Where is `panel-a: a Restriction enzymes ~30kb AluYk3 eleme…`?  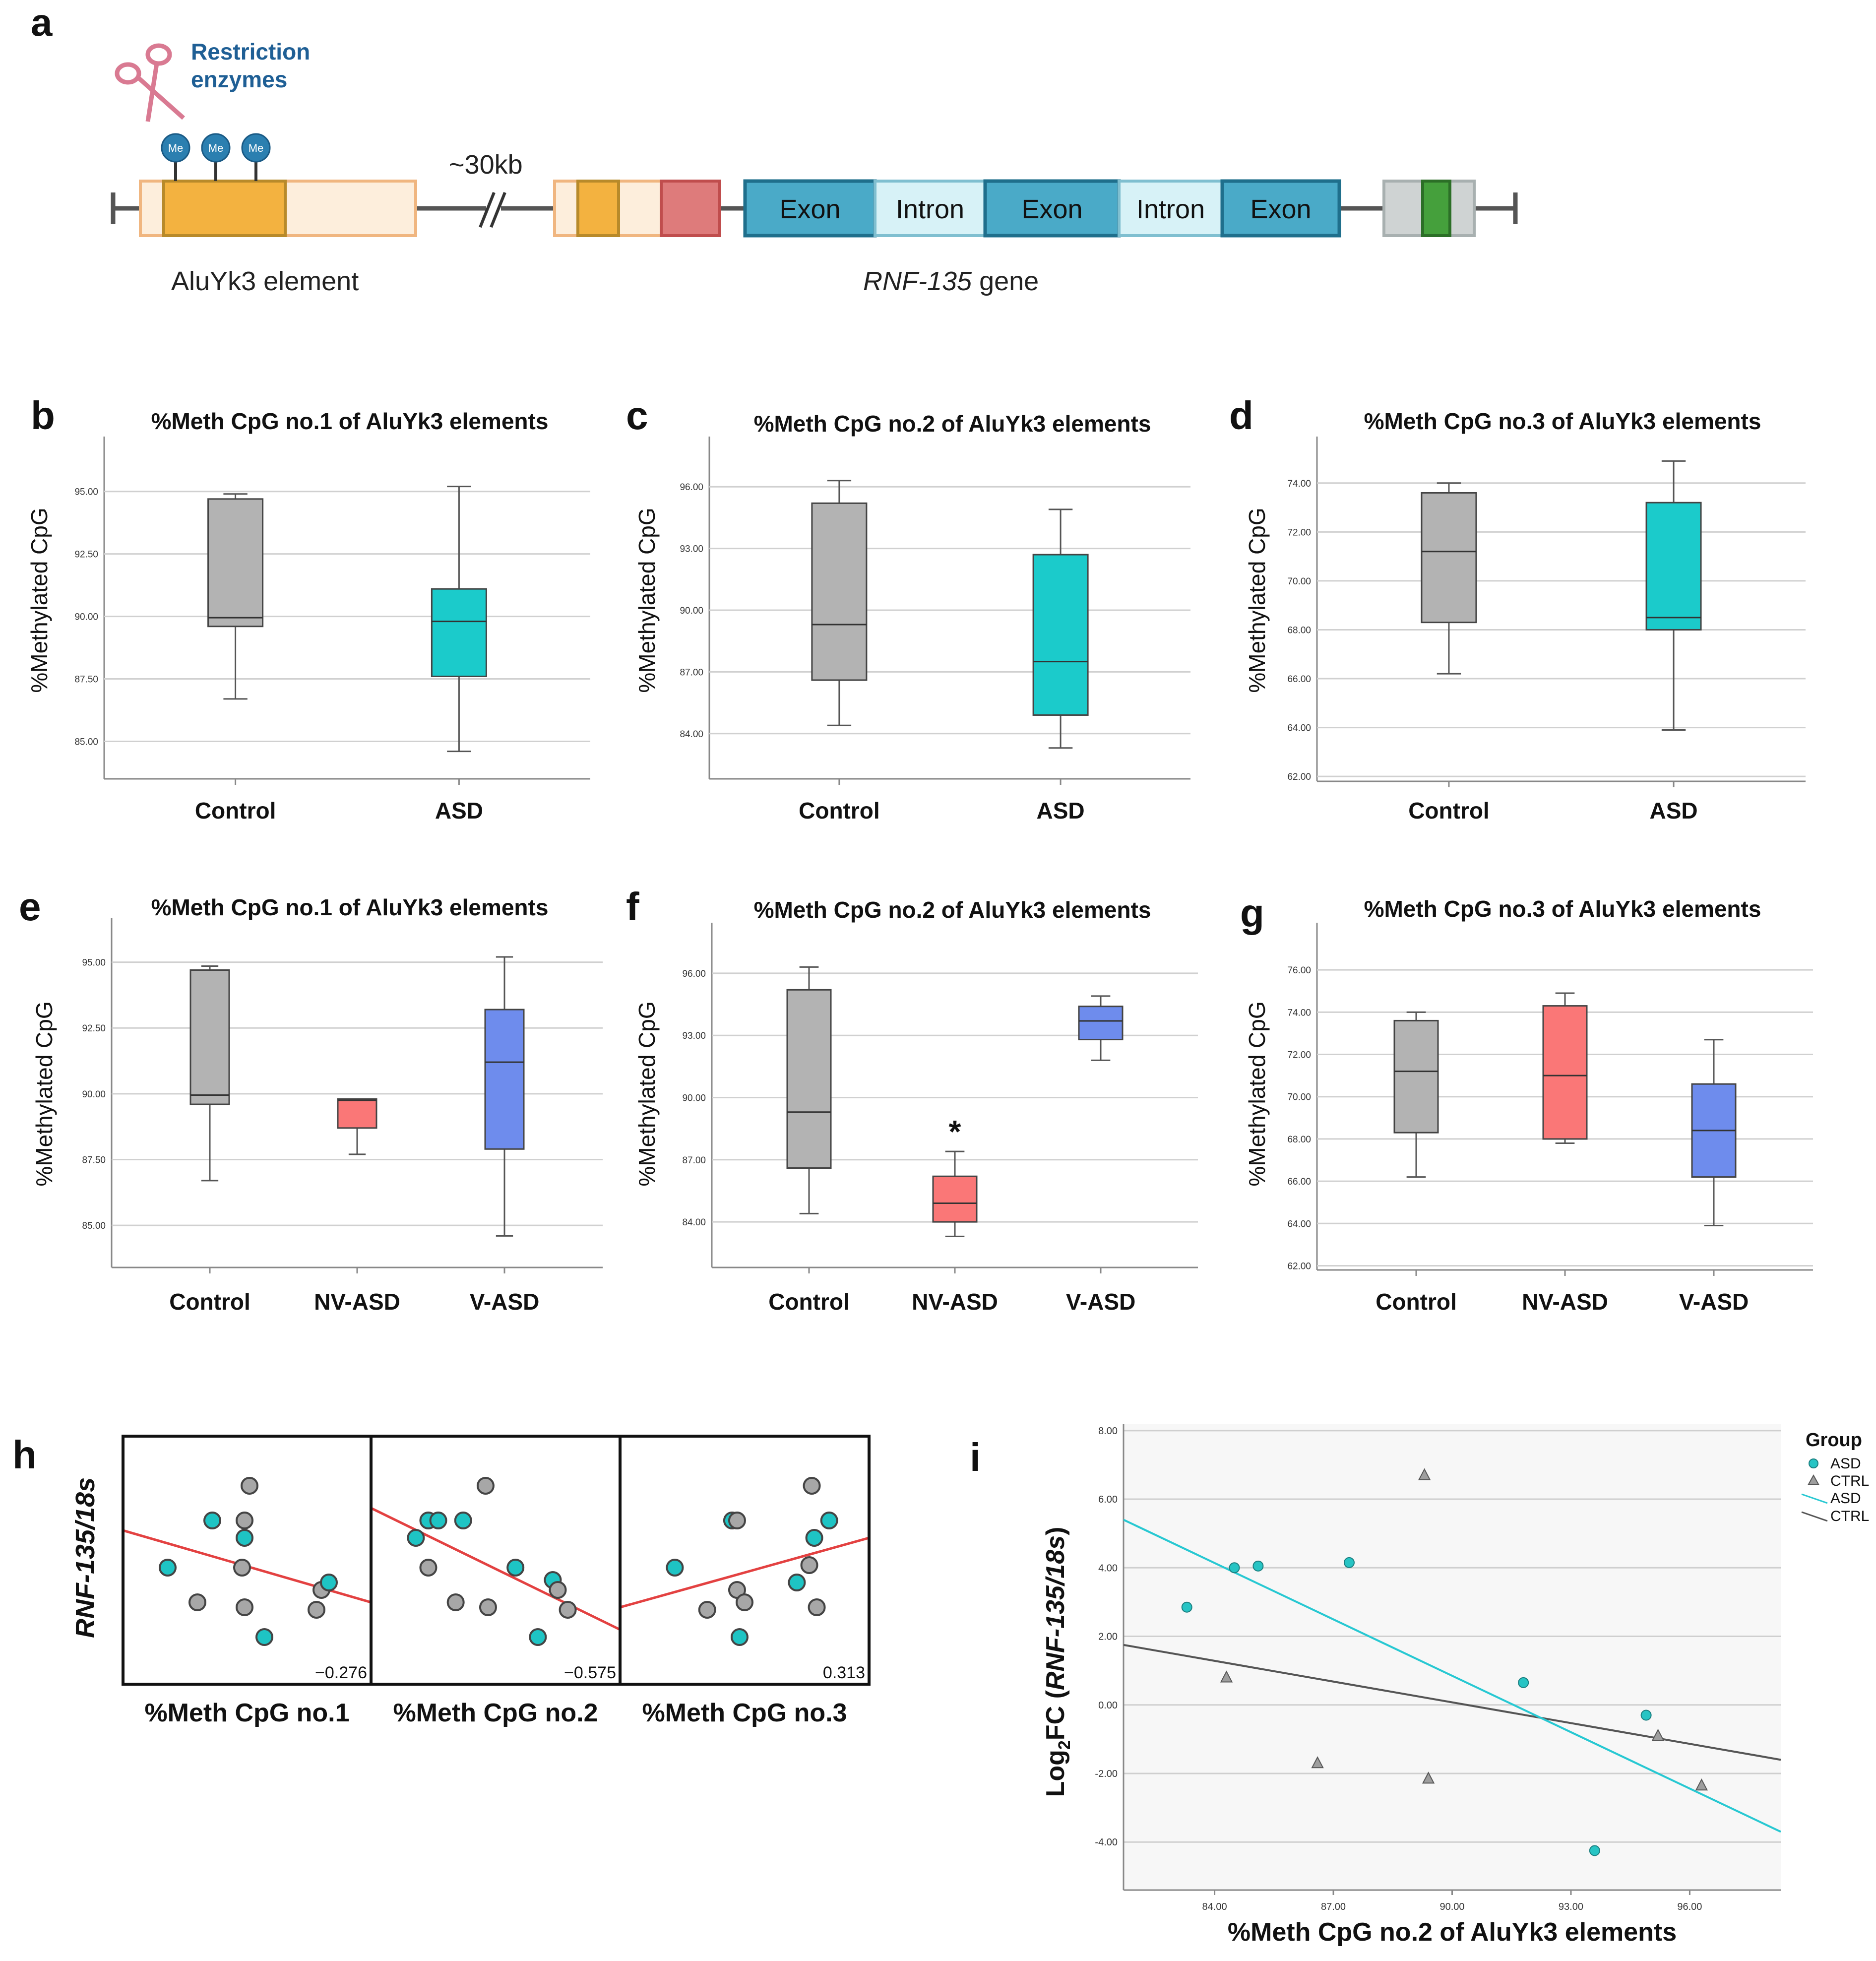 panel-a: a Restriction enzymes ~30kb AluYk3 eleme… is located at coordinates (774, 148).